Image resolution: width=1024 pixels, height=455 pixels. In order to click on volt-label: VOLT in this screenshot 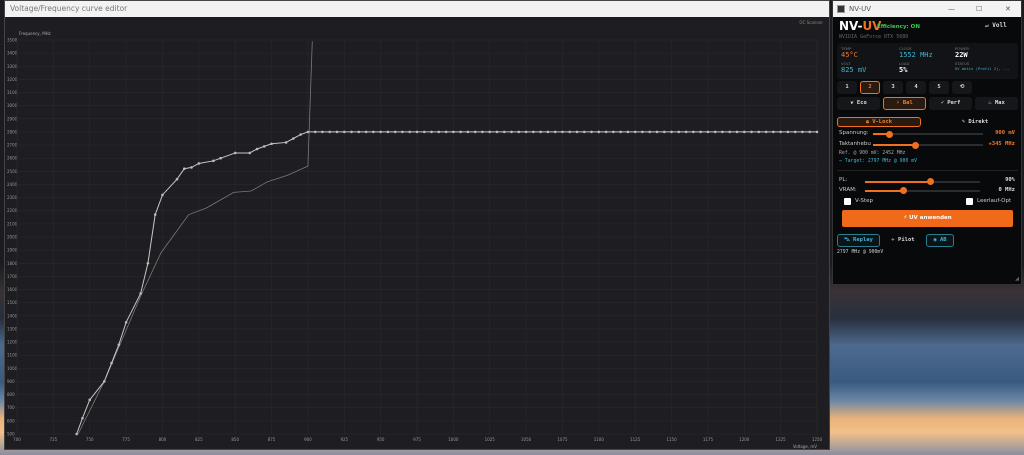, I will do `click(846, 63)`.